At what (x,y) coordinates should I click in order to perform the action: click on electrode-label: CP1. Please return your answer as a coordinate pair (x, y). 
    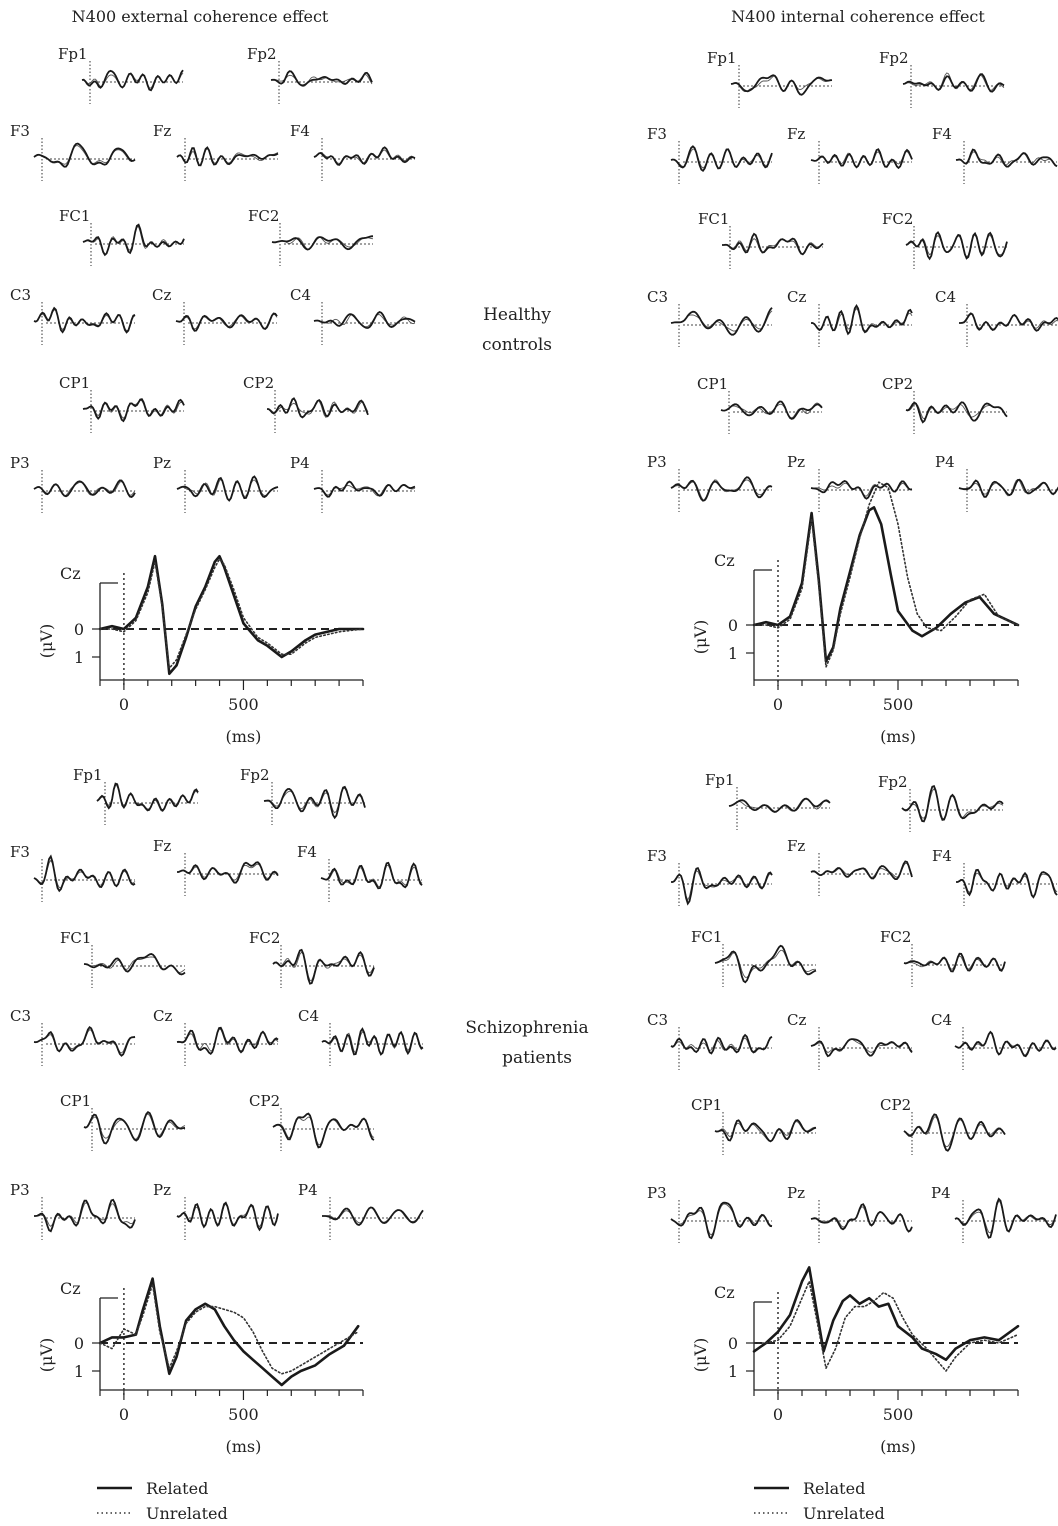
    Looking at the image, I should click on (74, 383).